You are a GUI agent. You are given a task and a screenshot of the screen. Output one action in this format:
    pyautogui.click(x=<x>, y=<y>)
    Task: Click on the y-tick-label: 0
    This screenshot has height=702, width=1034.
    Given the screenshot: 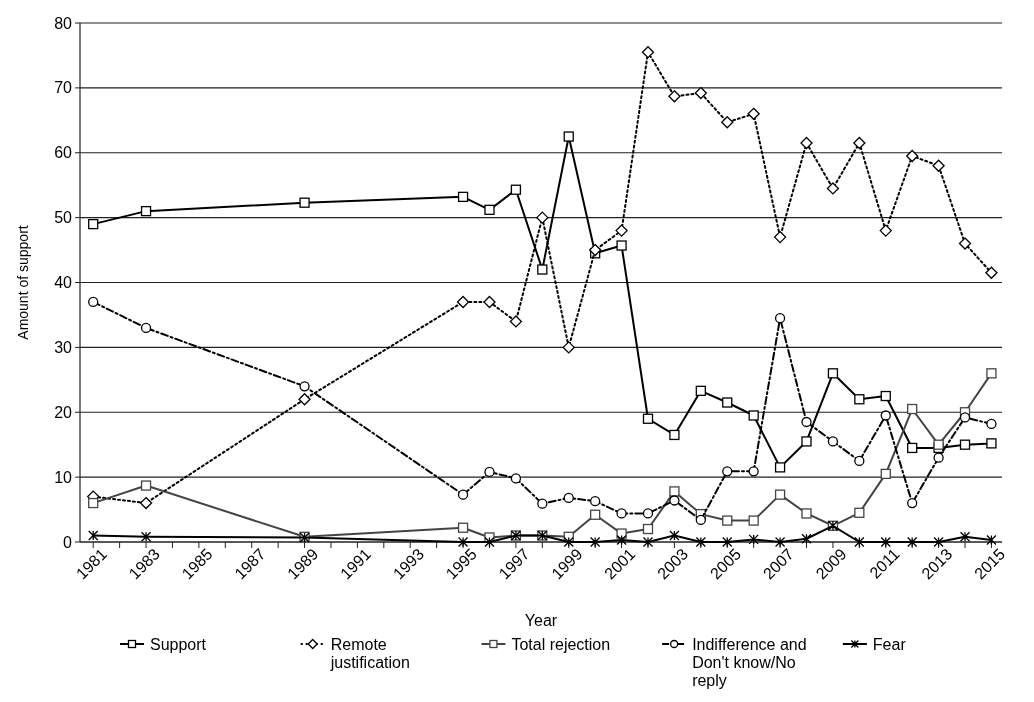 What is the action you would take?
    pyautogui.click(x=68, y=542)
    